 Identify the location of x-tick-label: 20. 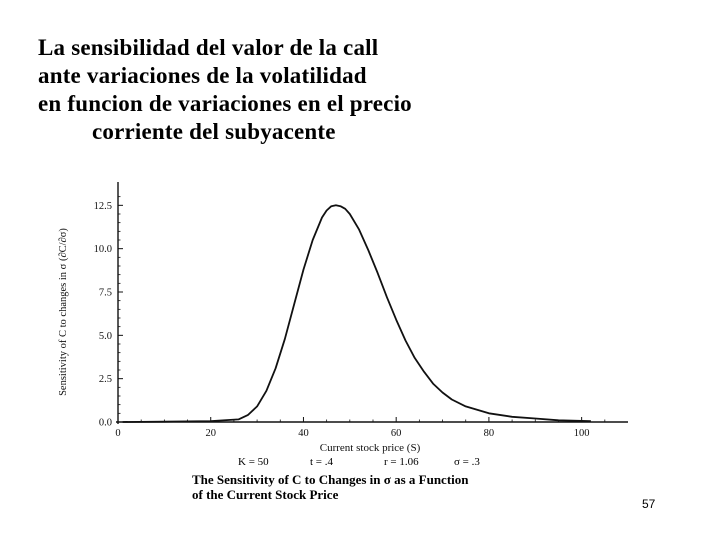
(210, 433).